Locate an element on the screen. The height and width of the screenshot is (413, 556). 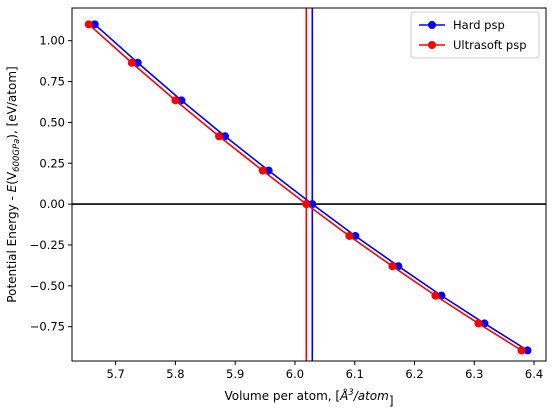
legend-box is located at coordinates (475, 35).